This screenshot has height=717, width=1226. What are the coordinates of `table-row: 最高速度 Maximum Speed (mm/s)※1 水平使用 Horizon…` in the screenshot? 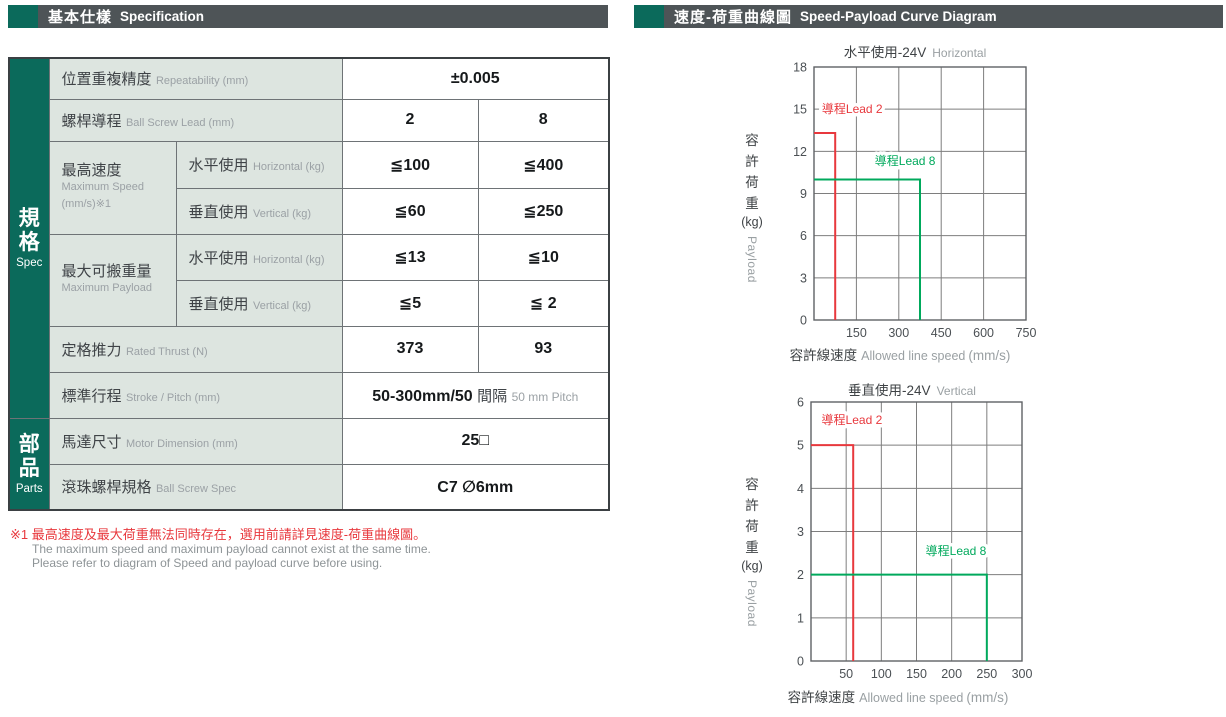 It's located at (309, 187).